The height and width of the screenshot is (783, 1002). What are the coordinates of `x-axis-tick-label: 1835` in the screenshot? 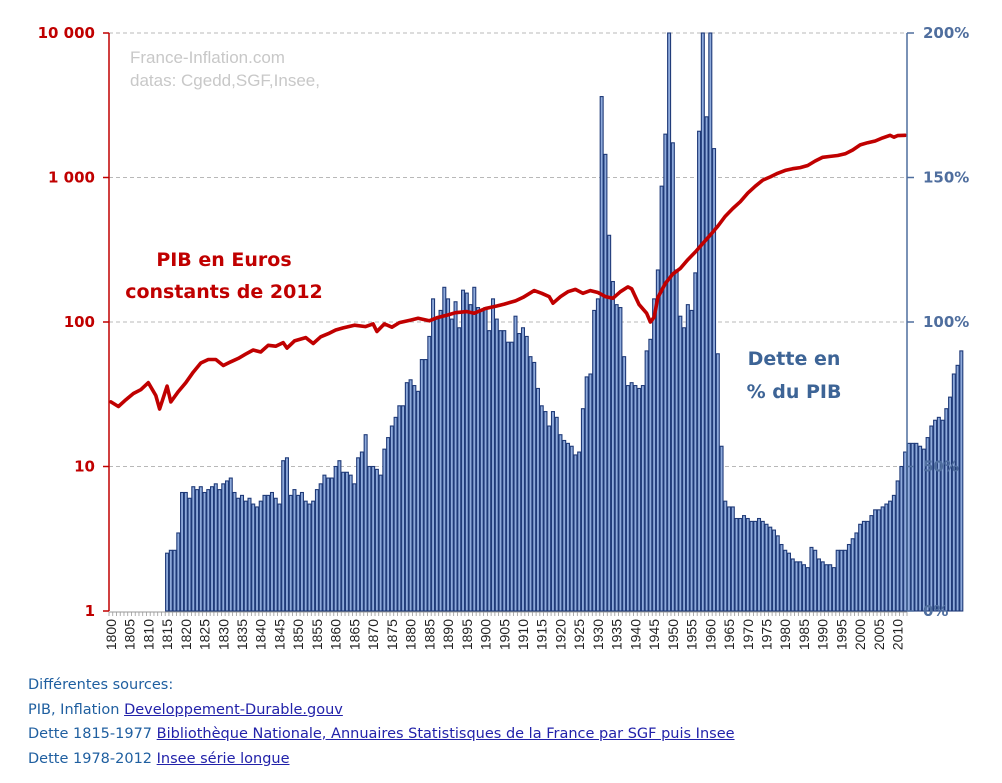 It's located at (242, 634).